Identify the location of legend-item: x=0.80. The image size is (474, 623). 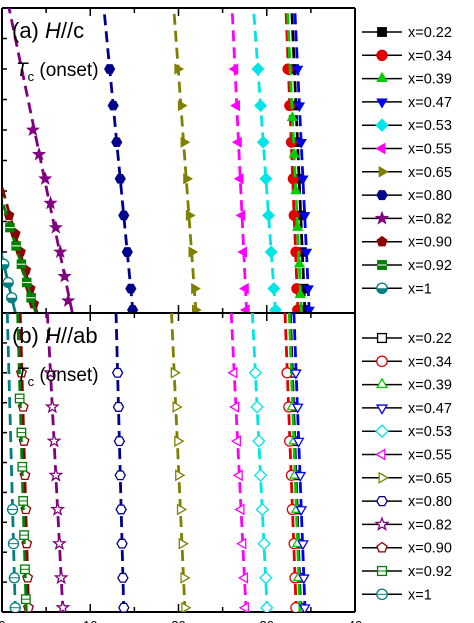
(407, 502).